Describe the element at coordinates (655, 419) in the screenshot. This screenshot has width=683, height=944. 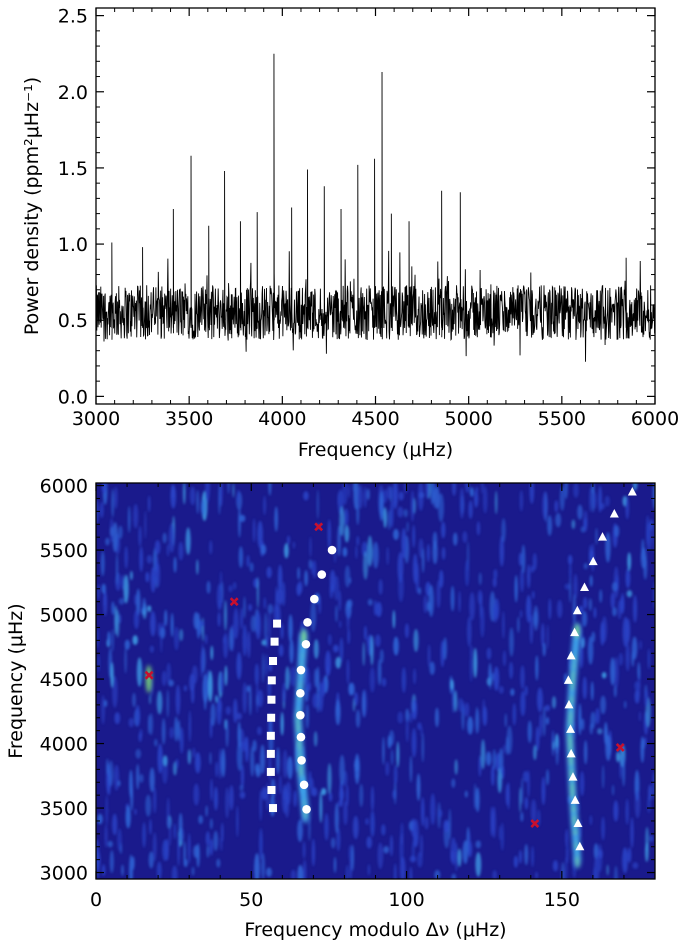
I see `power-spectrum-x-tick-label: 6000` at that location.